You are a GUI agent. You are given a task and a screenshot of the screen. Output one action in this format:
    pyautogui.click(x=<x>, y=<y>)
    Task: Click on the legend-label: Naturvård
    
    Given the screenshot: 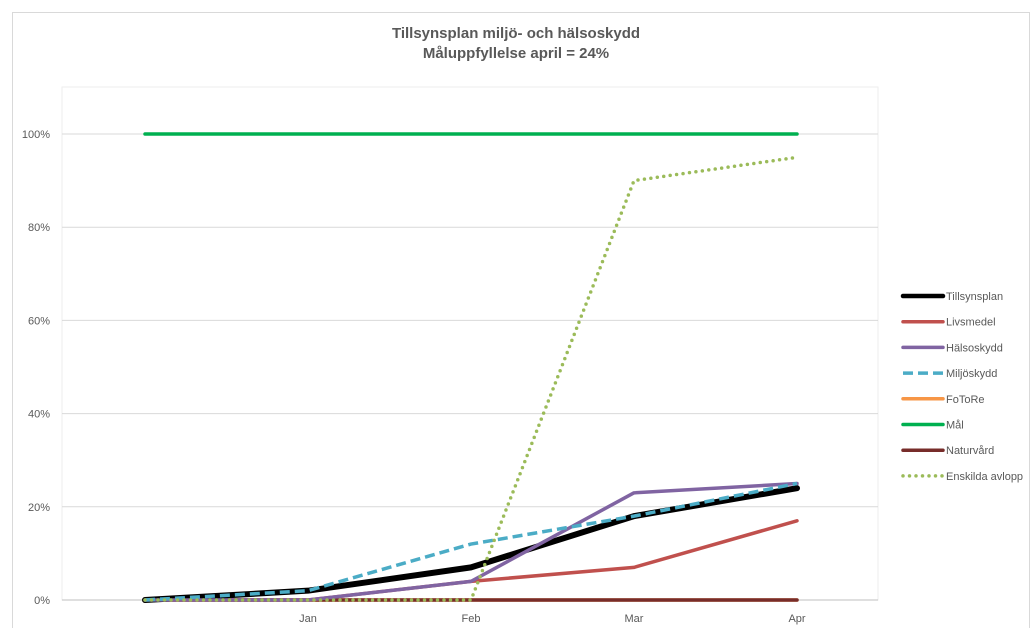 What is the action you would take?
    pyautogui.click(x=970, y=451)
    